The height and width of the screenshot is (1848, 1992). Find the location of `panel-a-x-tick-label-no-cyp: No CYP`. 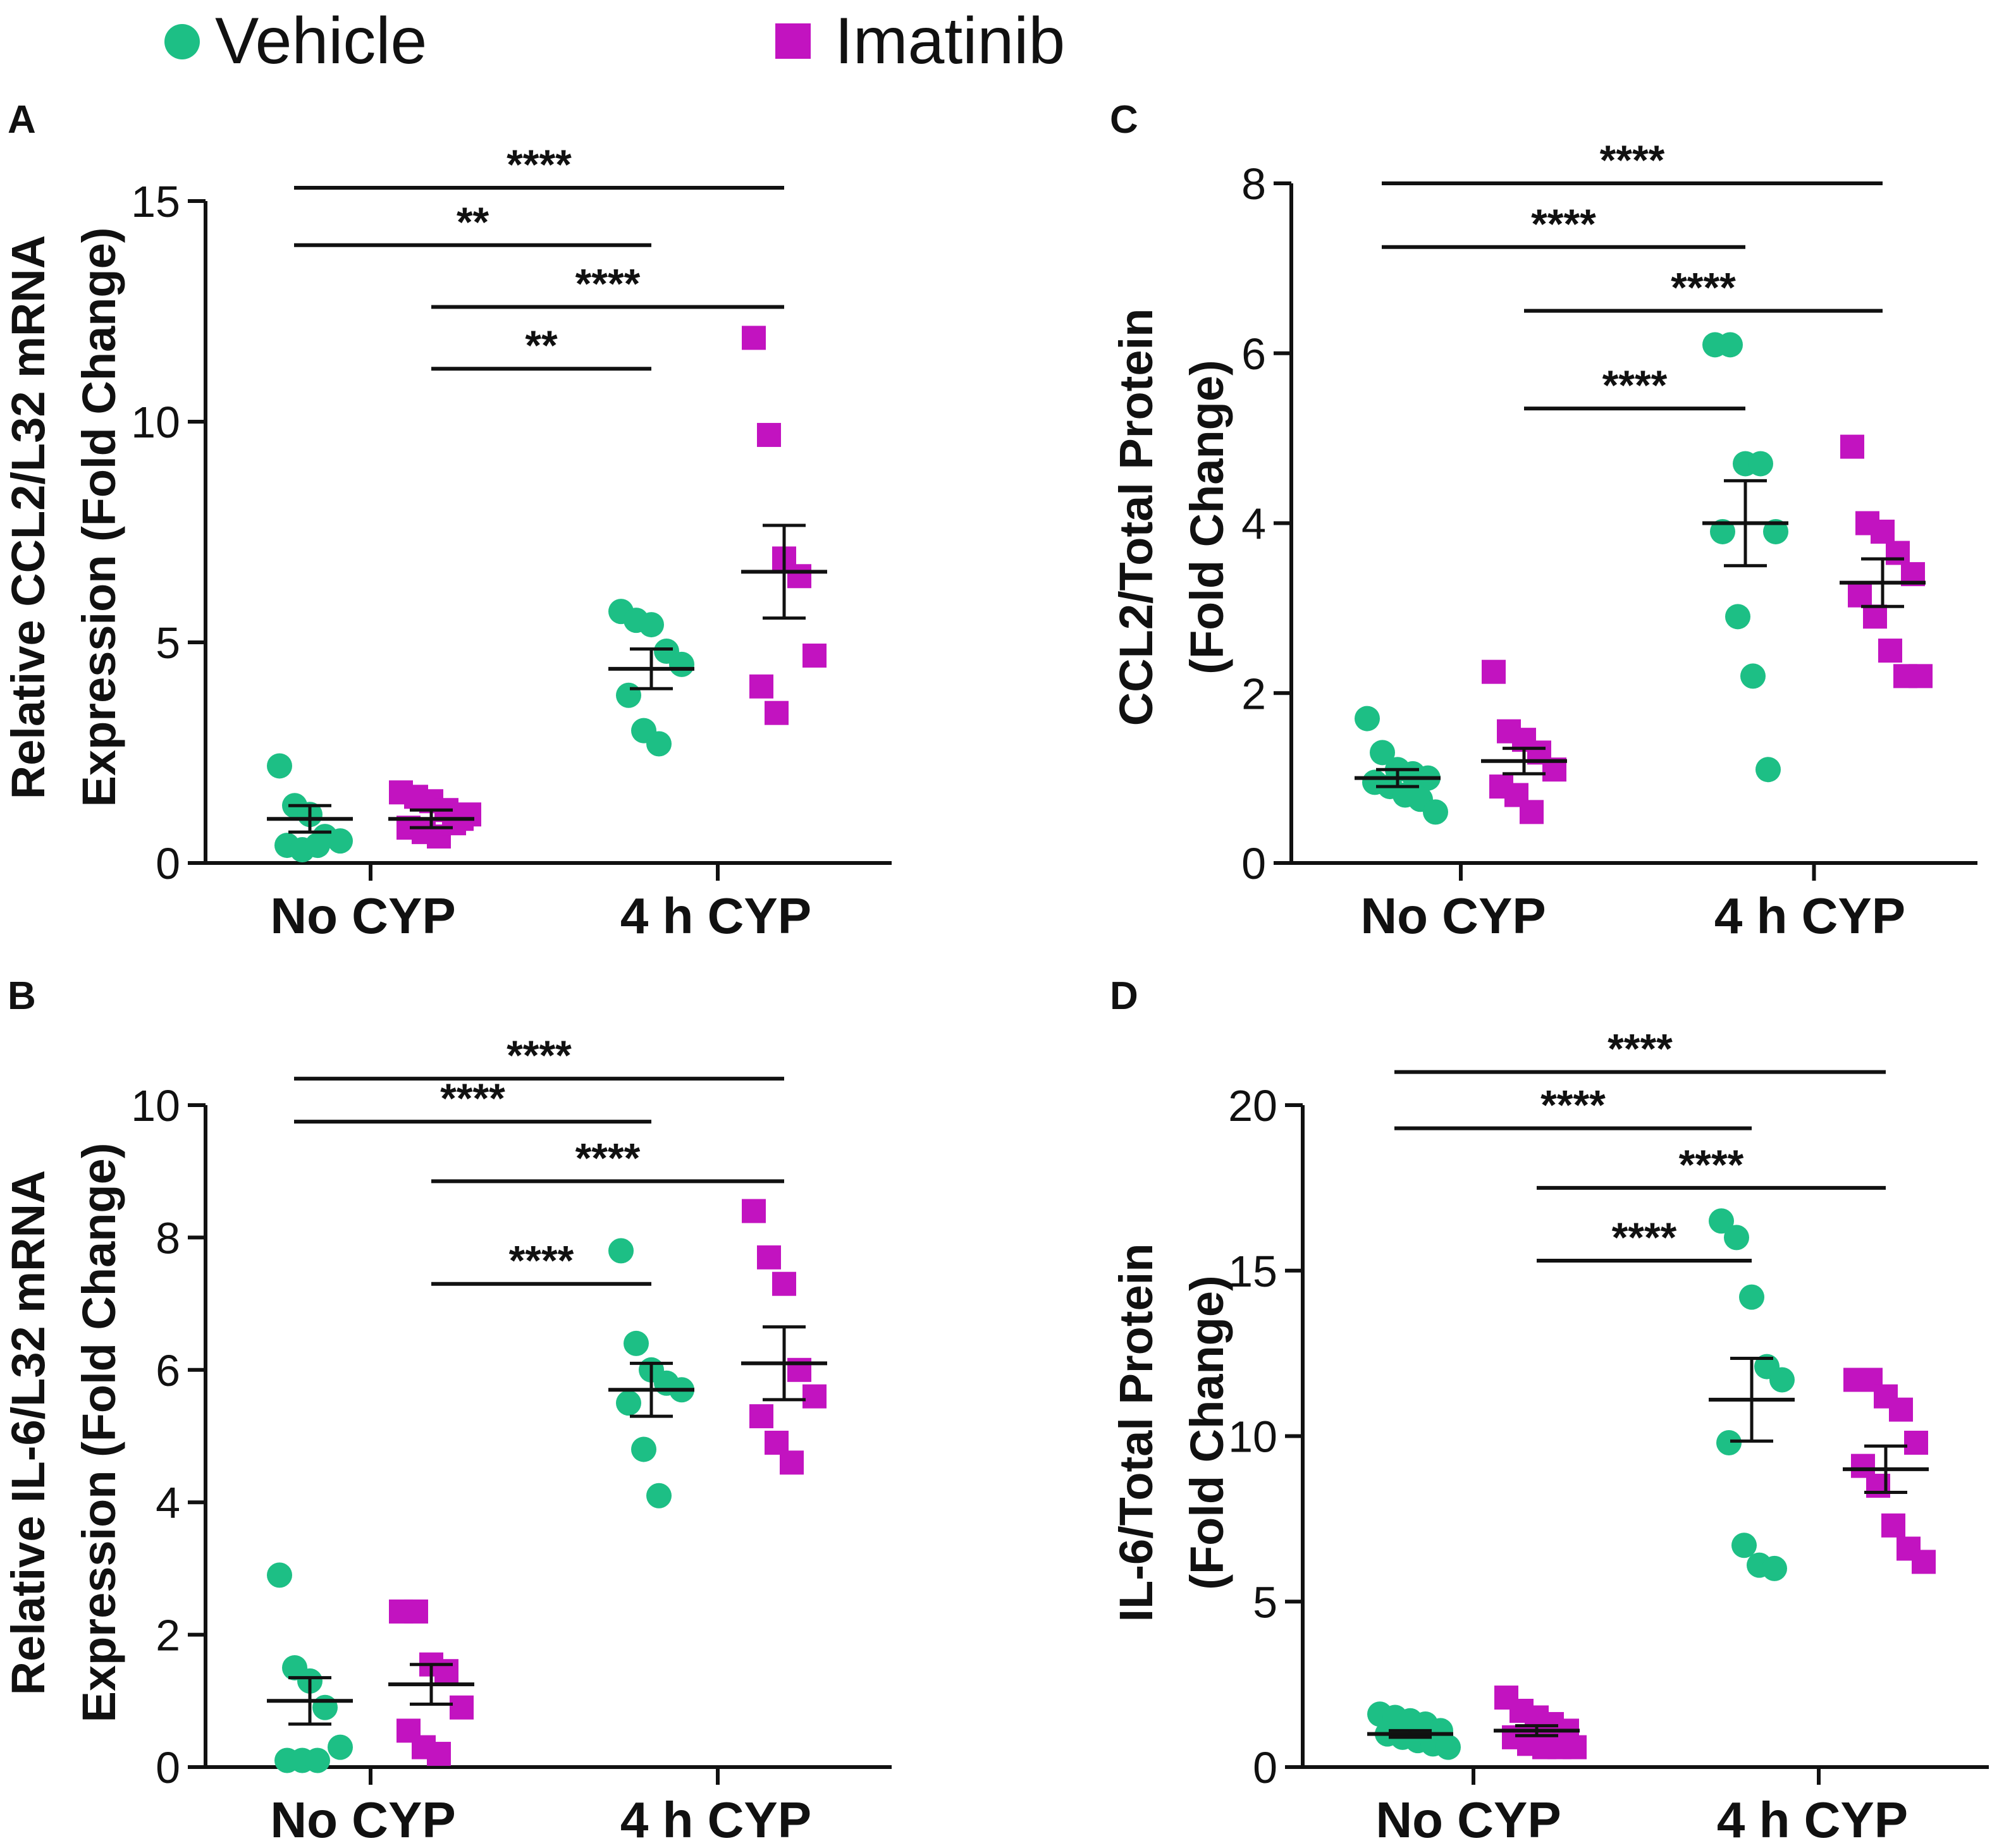

panel-a-x-tick-label-no-cyp: No CYP is located at coordinates (362, 916).